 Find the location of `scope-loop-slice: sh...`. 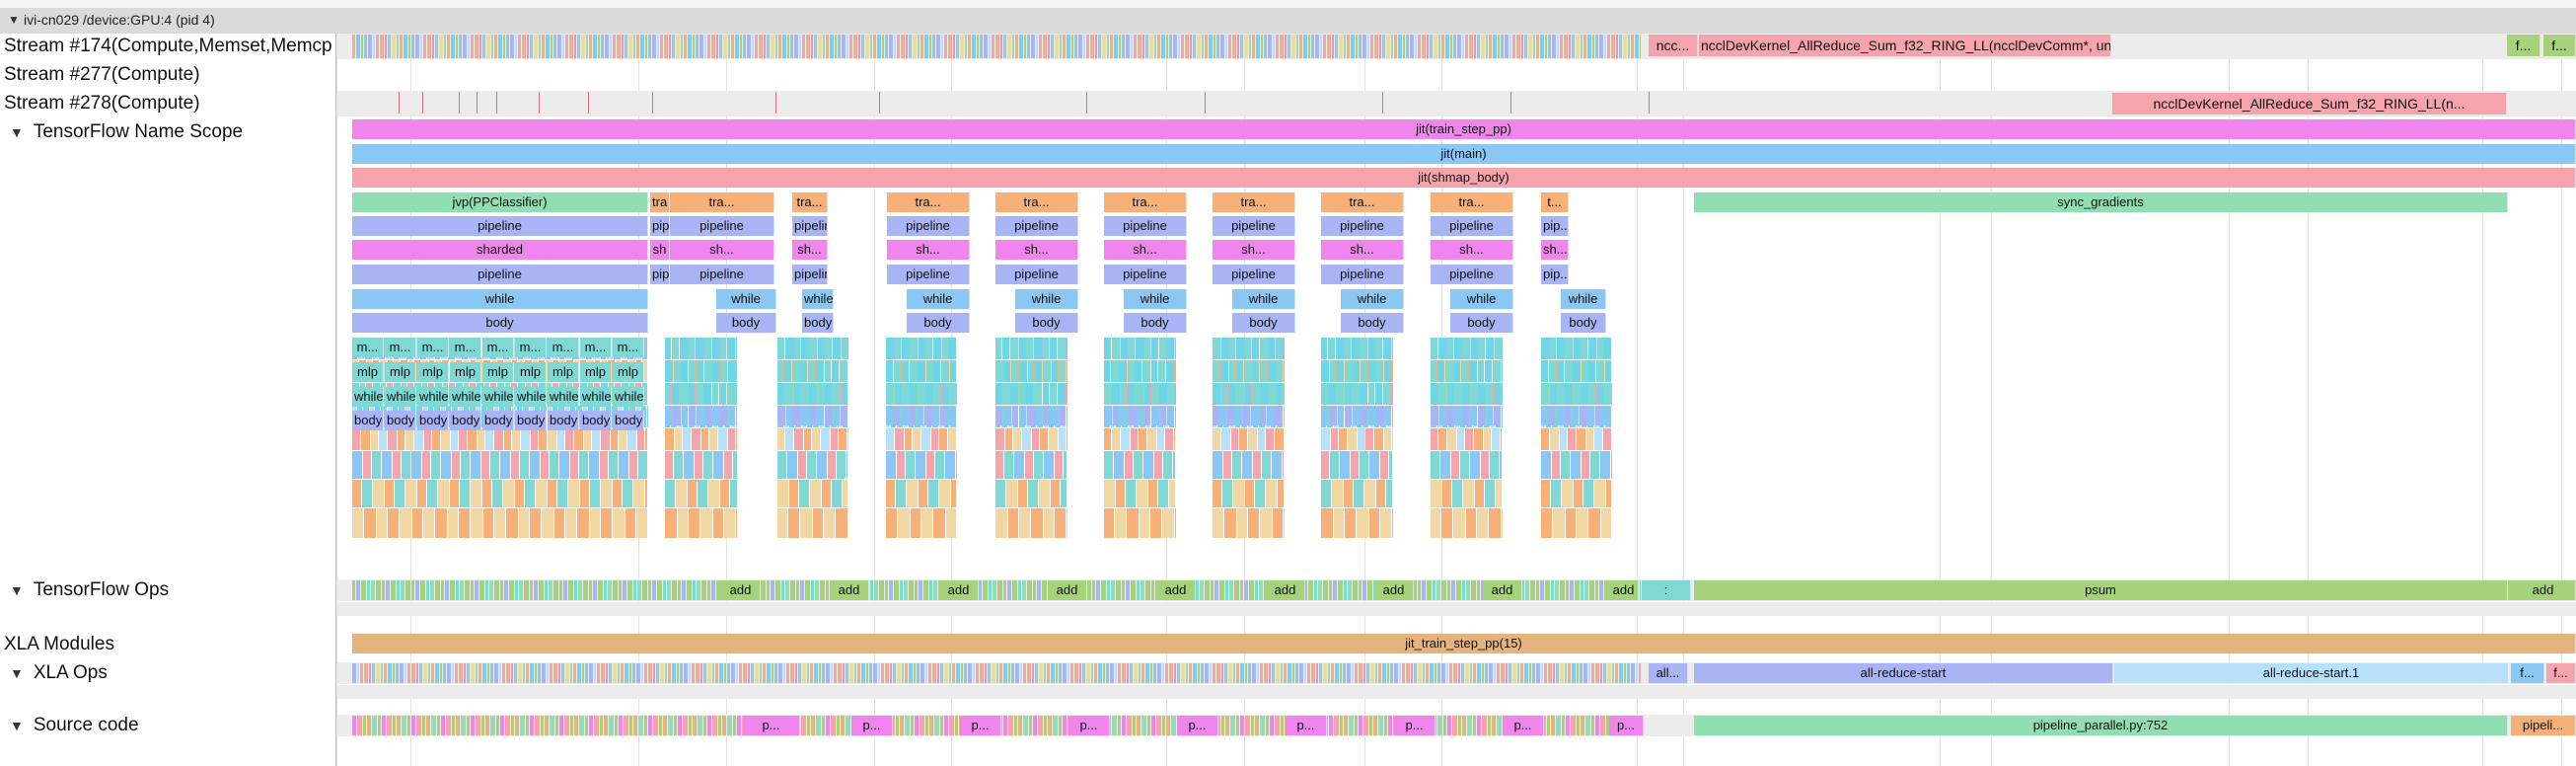

scope-loop-slice: sh... is located at coordinates (1145, 250).